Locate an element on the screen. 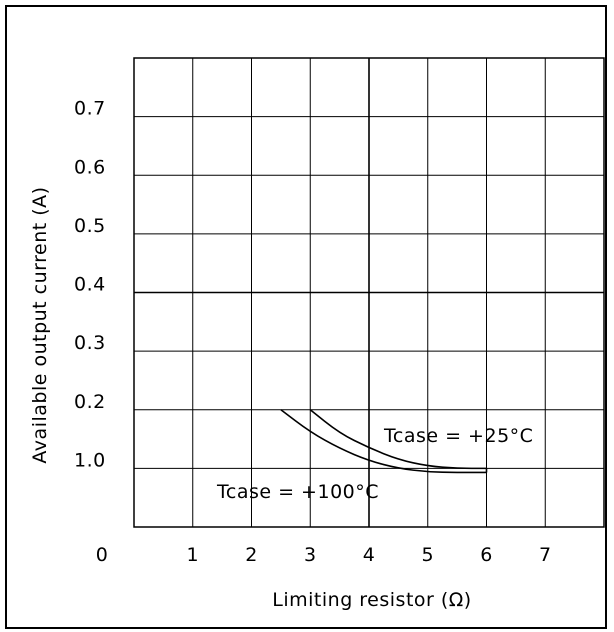 The image size is (614, 632). y-tick-label: 0.6 is located at coordinates (90, 167).